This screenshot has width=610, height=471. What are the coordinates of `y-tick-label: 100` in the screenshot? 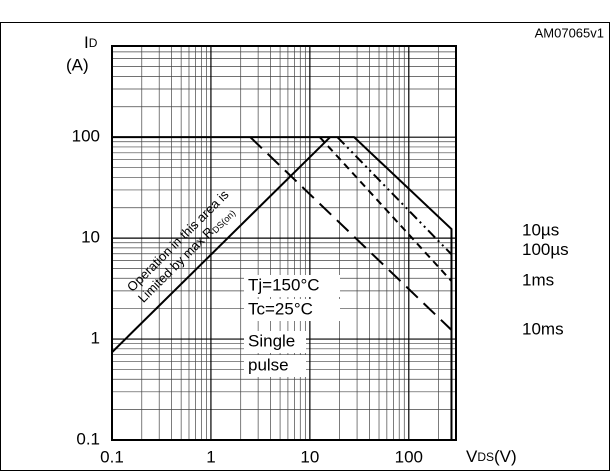 It's located at (86, 136).